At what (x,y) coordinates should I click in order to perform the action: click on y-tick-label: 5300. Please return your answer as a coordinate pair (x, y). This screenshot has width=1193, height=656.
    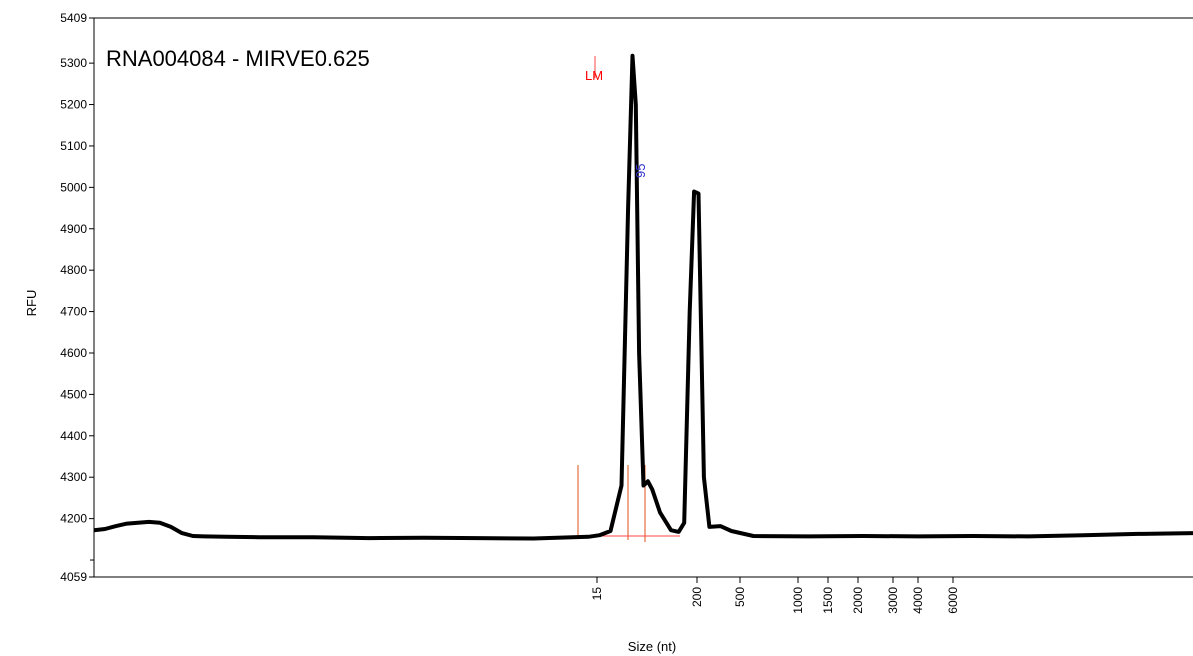
    Looking at the image, I should click on (73, 63).